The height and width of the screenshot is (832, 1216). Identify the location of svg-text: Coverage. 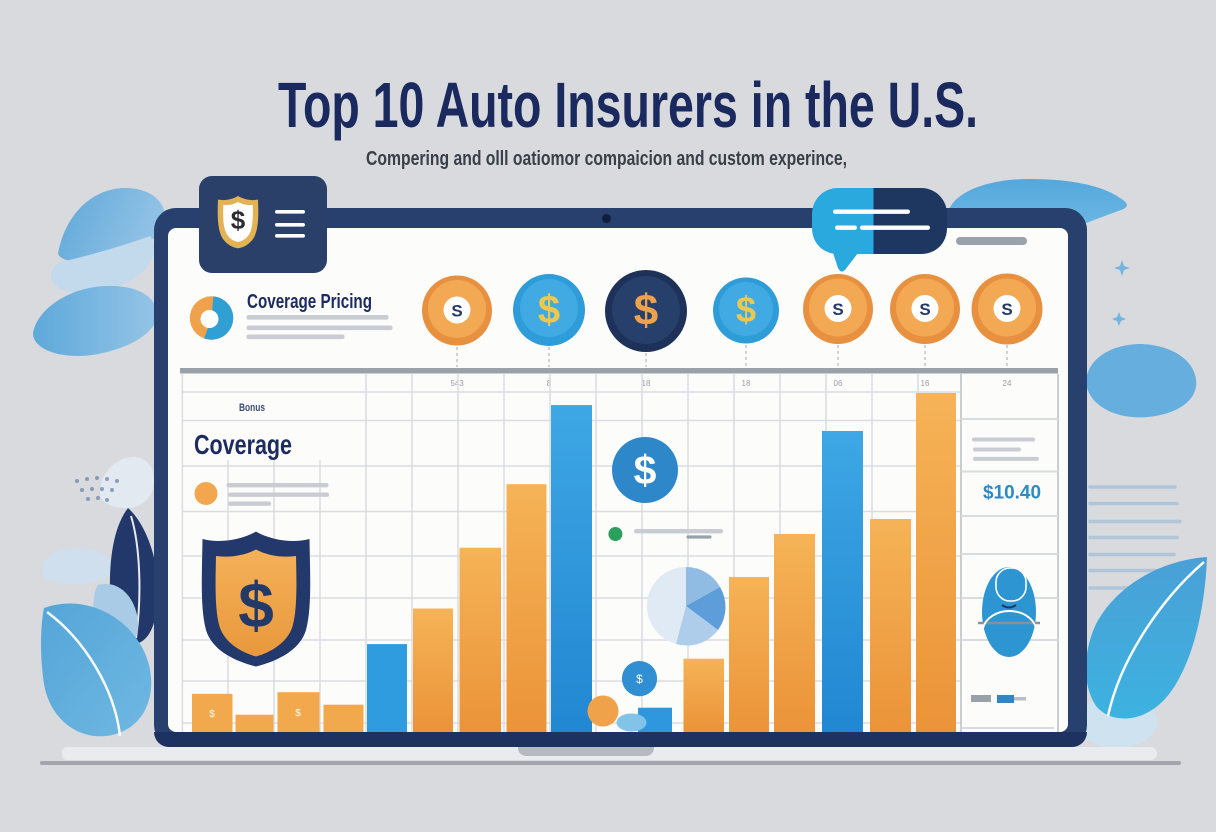
(243, 444).